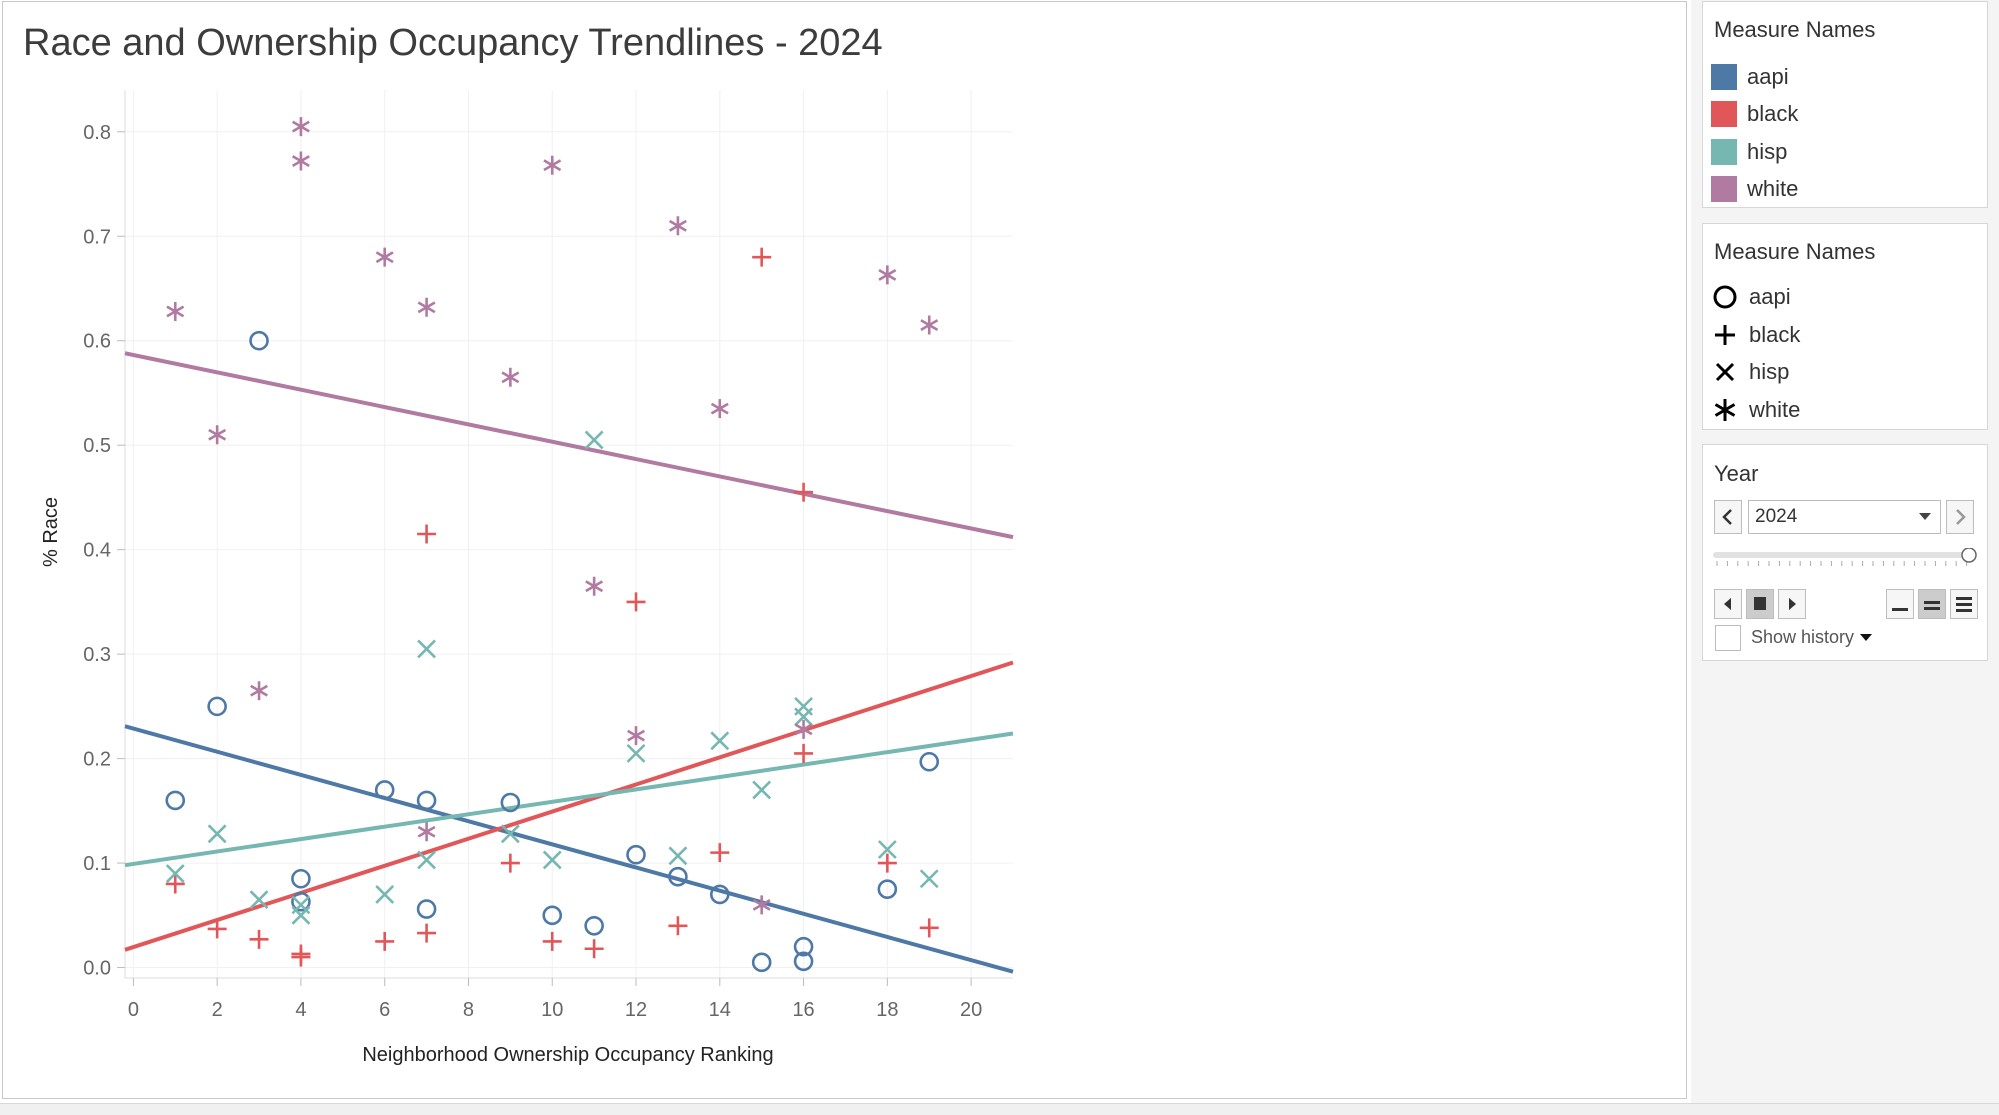  Describe the element at coordinates (1866, 637) in the screenshot. I see `caret-down-icon` at that location.